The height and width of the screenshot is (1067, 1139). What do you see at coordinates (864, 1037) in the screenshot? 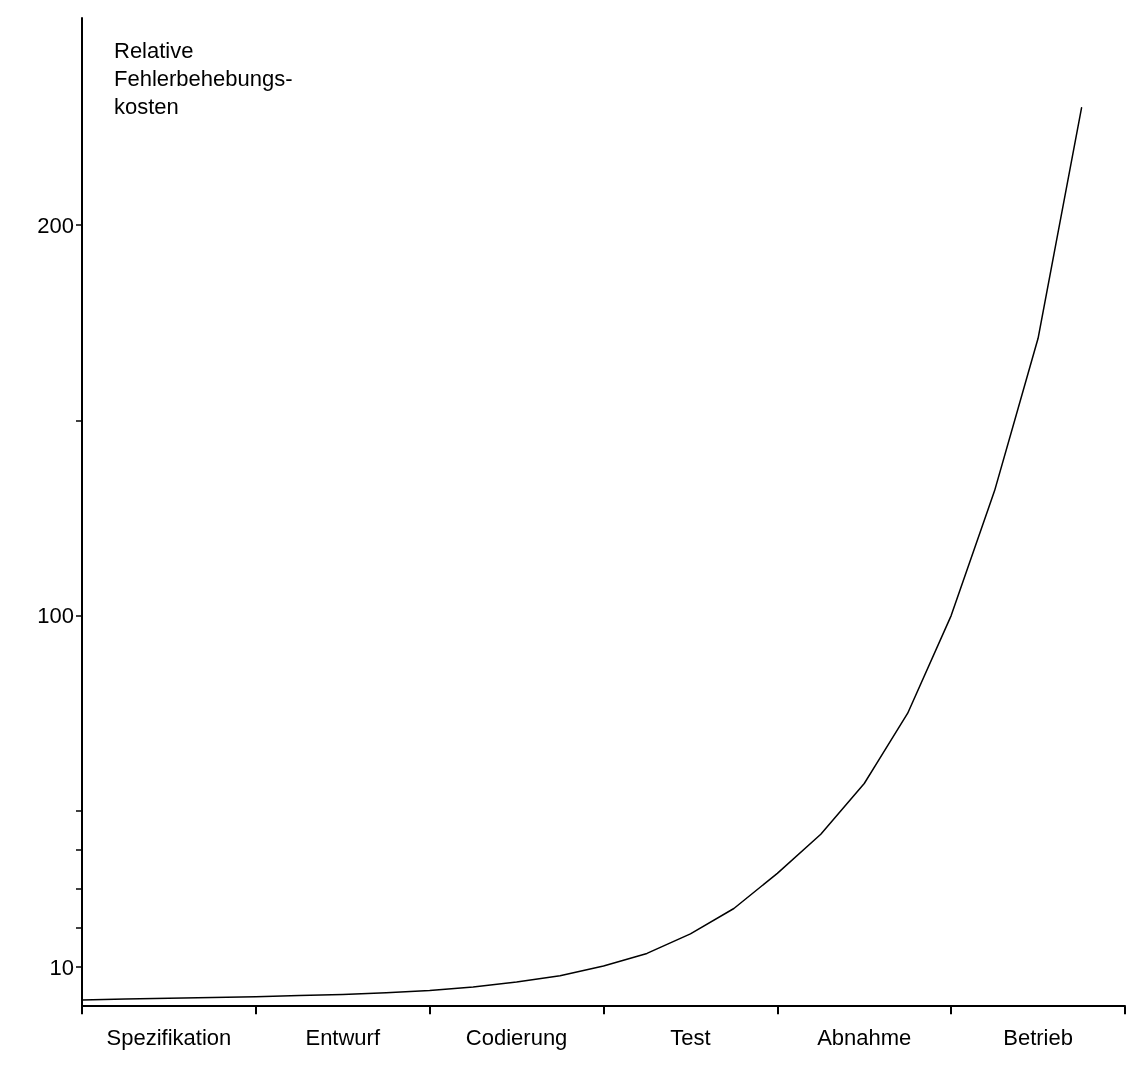
I see `x-tick-label: Abnahme` at bounding box center [864, 1037].